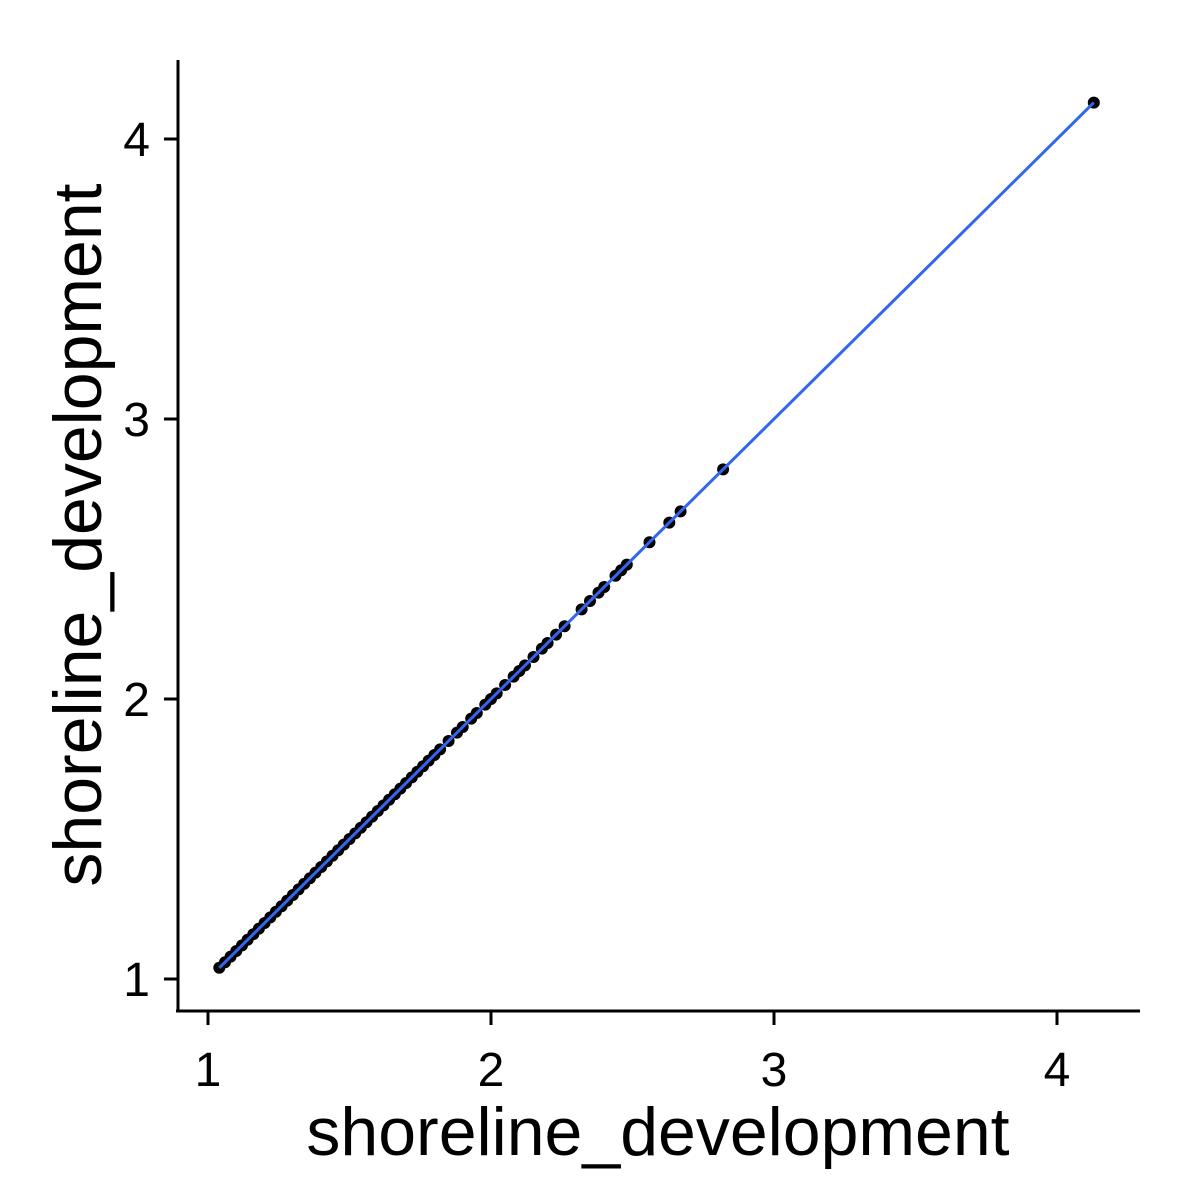  I want to click on x-tick-label: 1, so click(208, 1070).